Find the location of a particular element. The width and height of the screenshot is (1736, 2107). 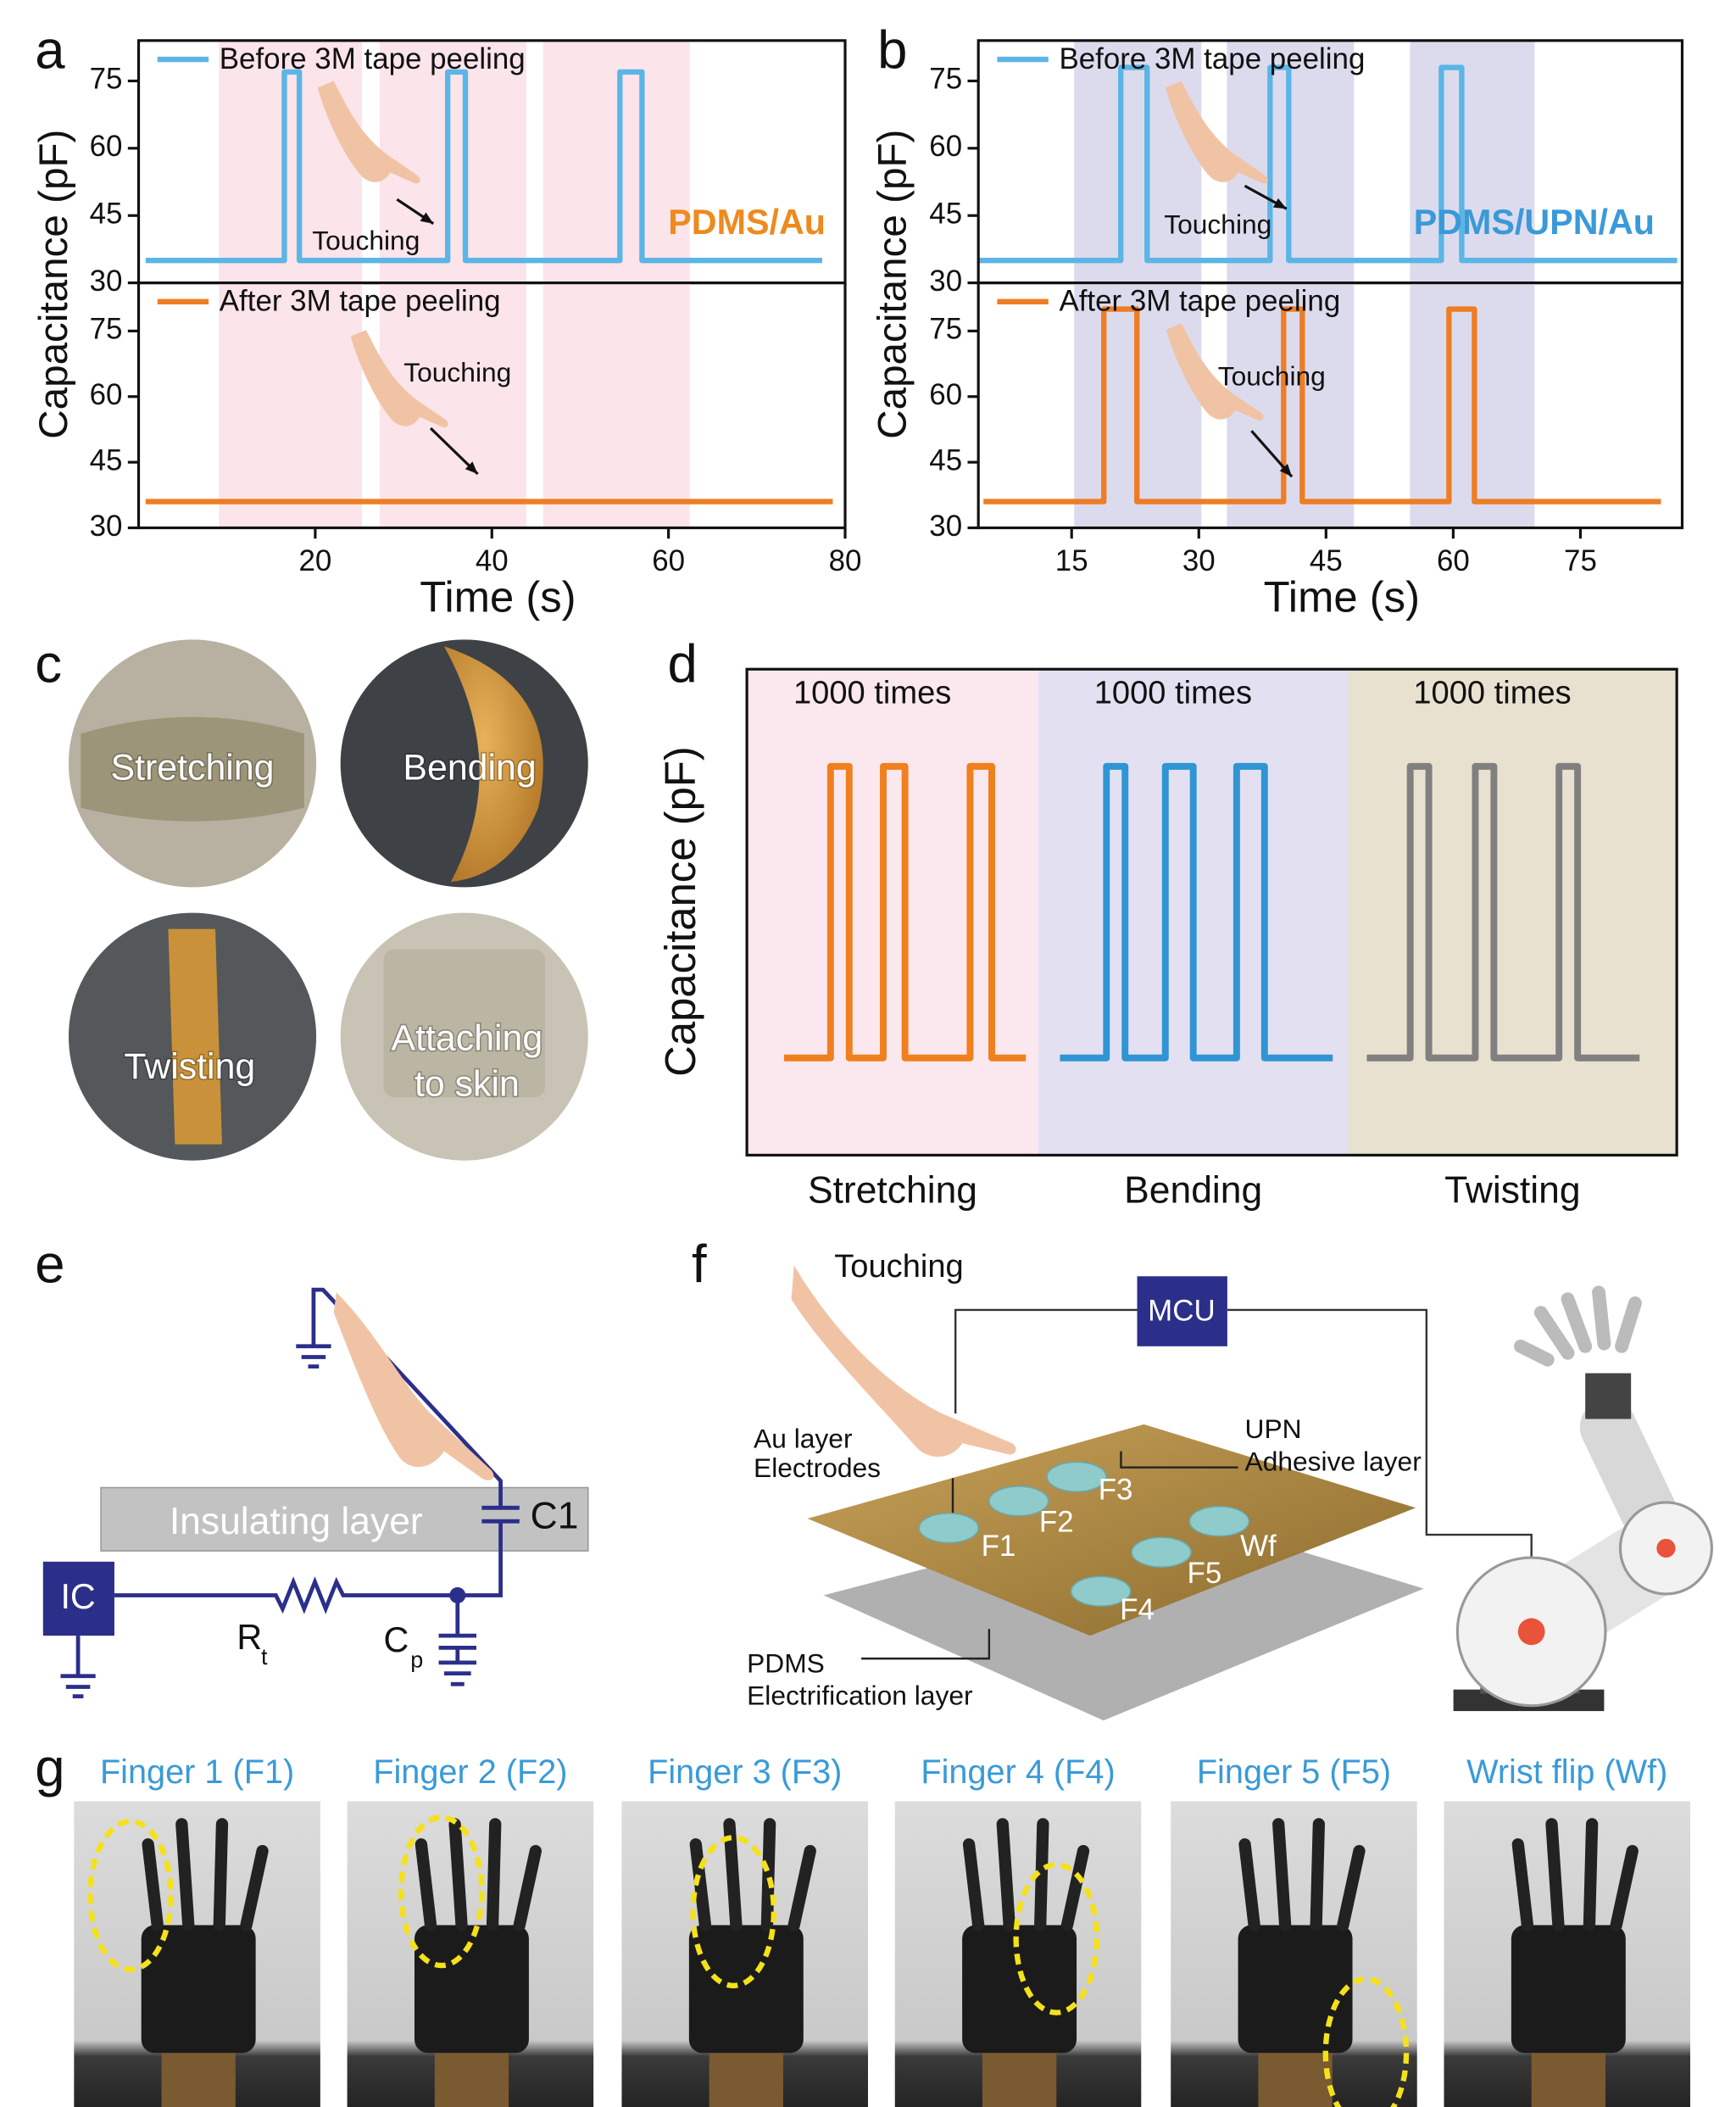

category-label: Bending is located at coordinates (1193, 1191).